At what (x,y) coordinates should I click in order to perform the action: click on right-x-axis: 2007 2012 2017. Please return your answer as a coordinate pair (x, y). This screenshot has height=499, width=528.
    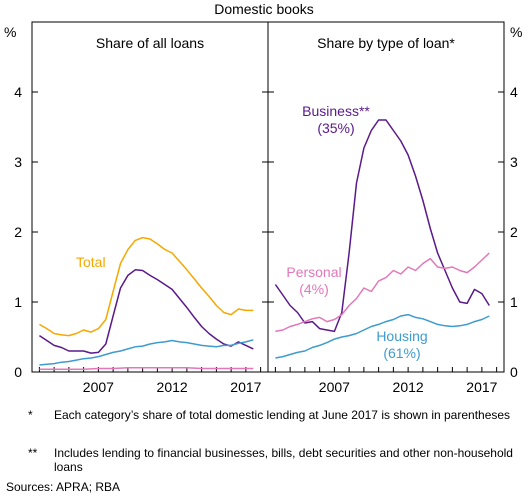
    Looking at the image, I should click on (386, 381).